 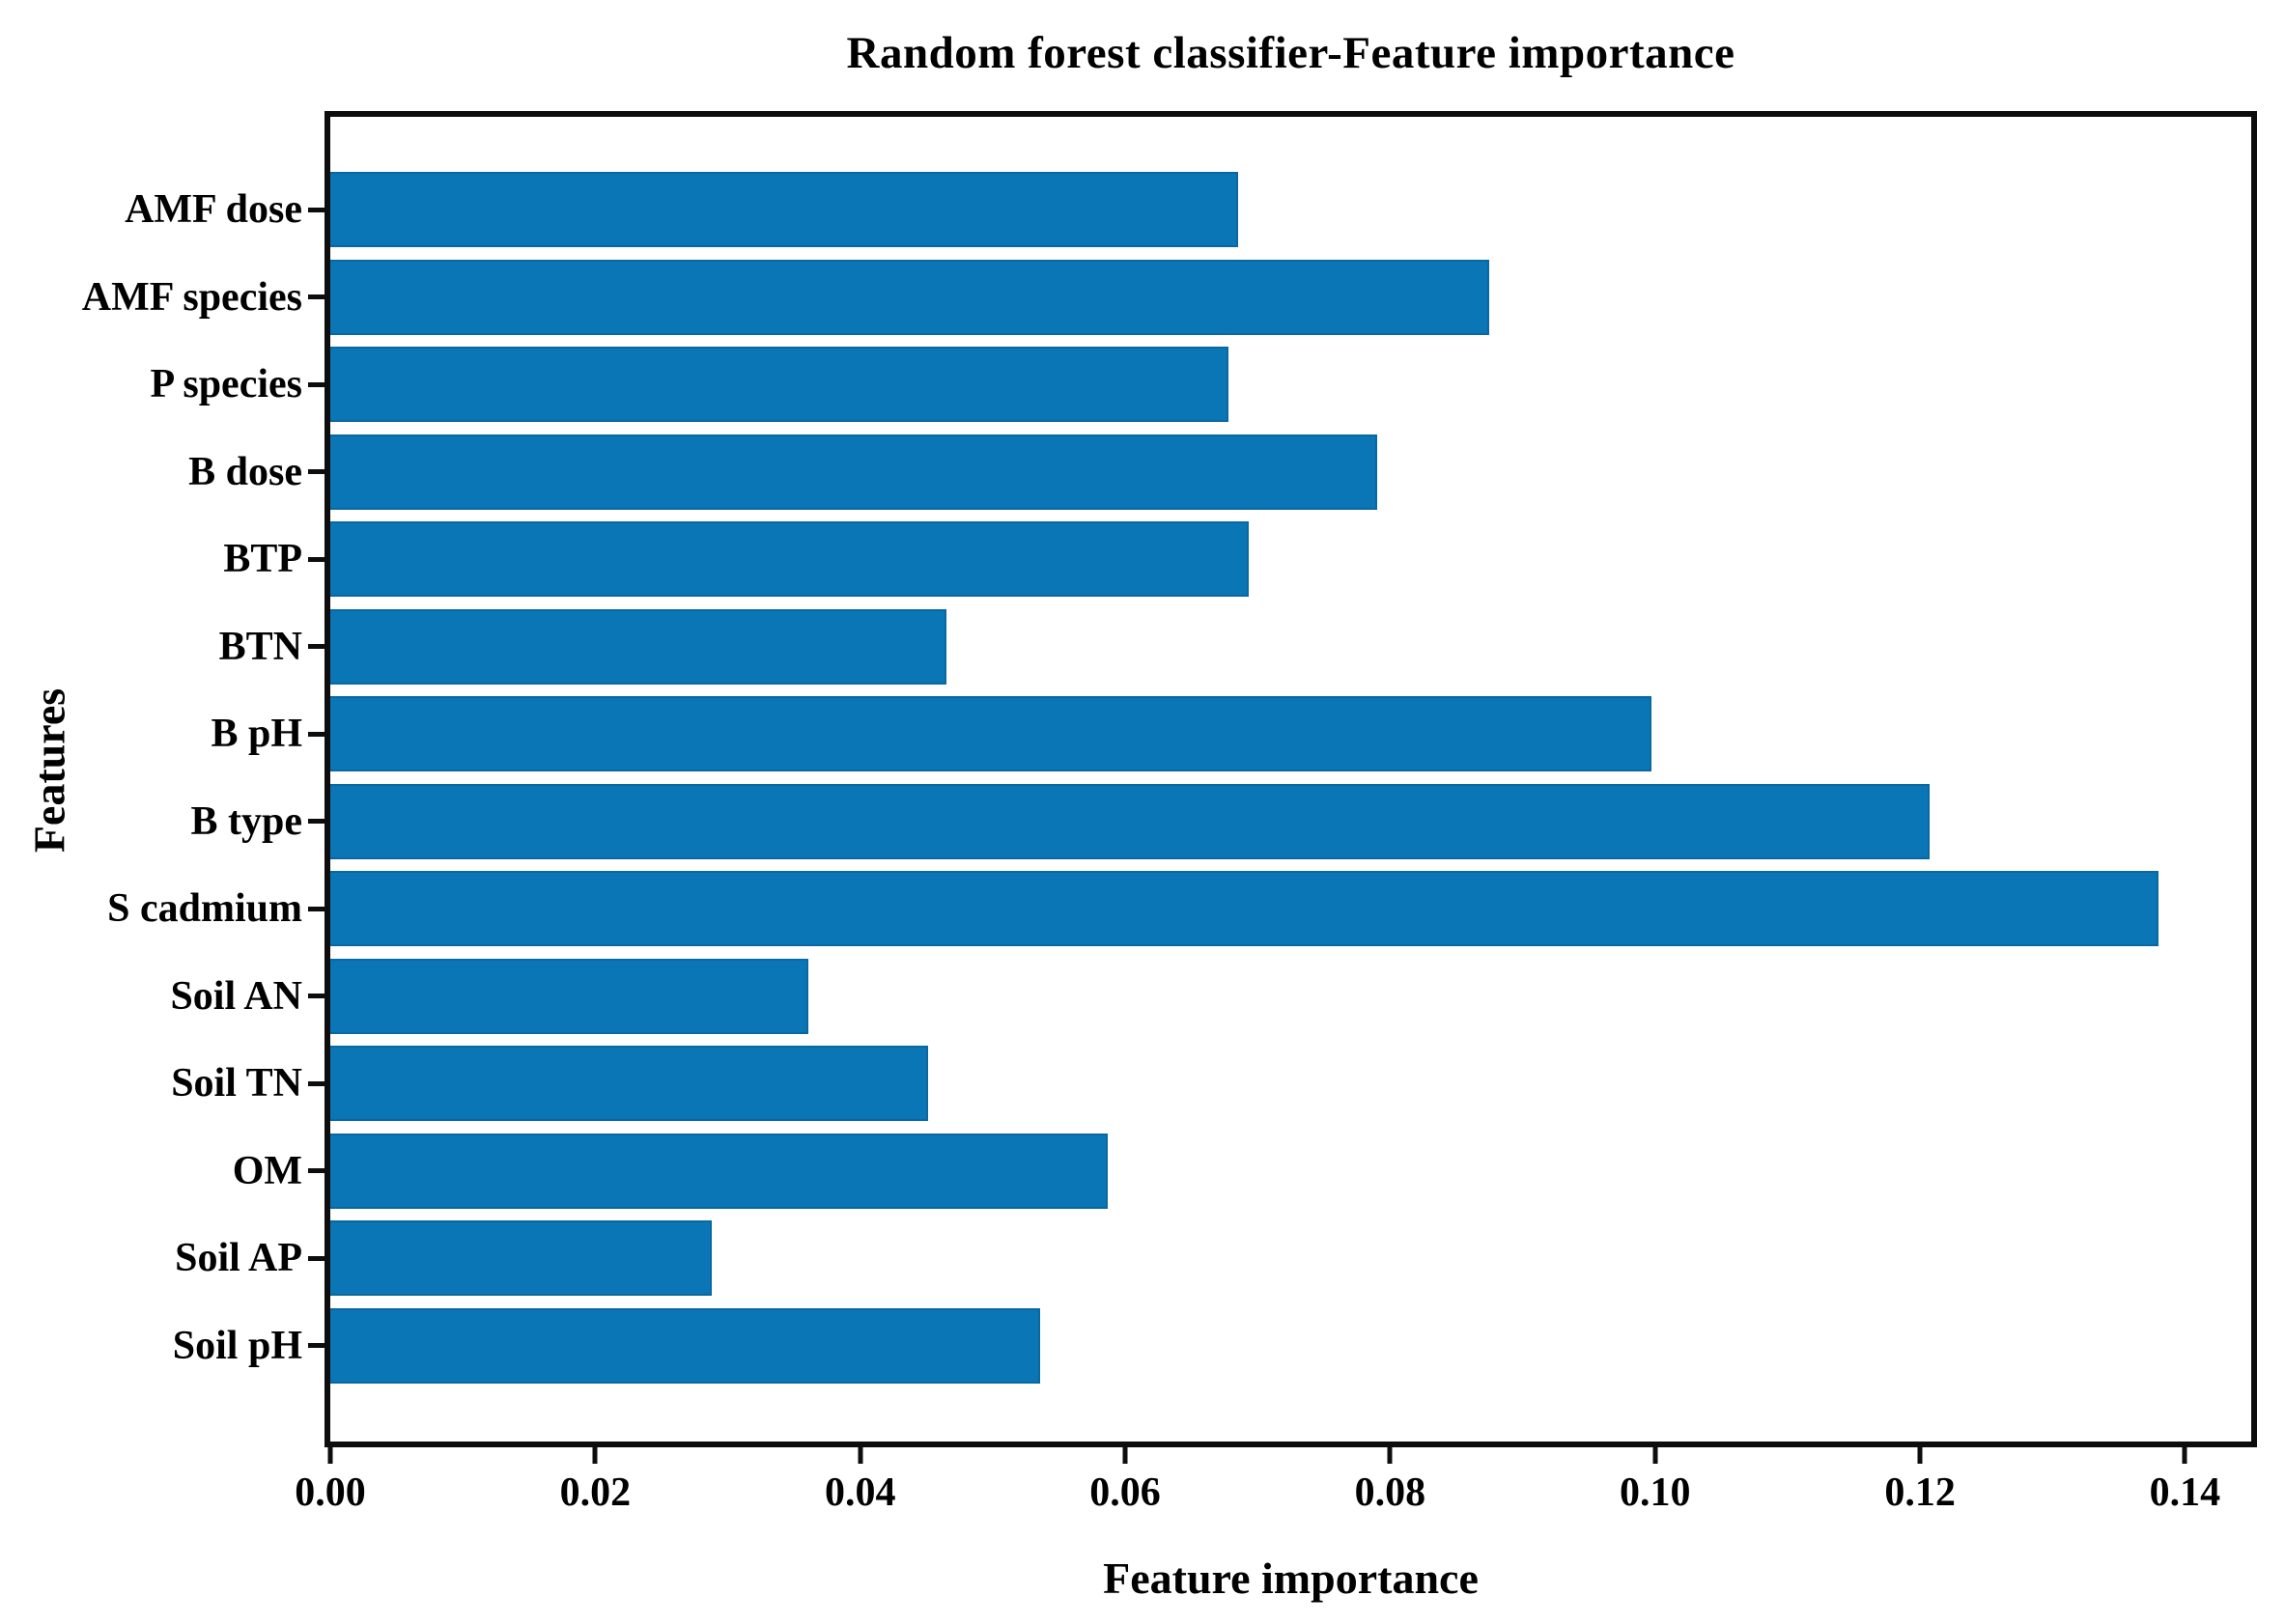 What do you see at coordinates (245, 472) in the screenshot?
I see `y-tick-label-b-dose: B dose` at bounding box center [245, 472].